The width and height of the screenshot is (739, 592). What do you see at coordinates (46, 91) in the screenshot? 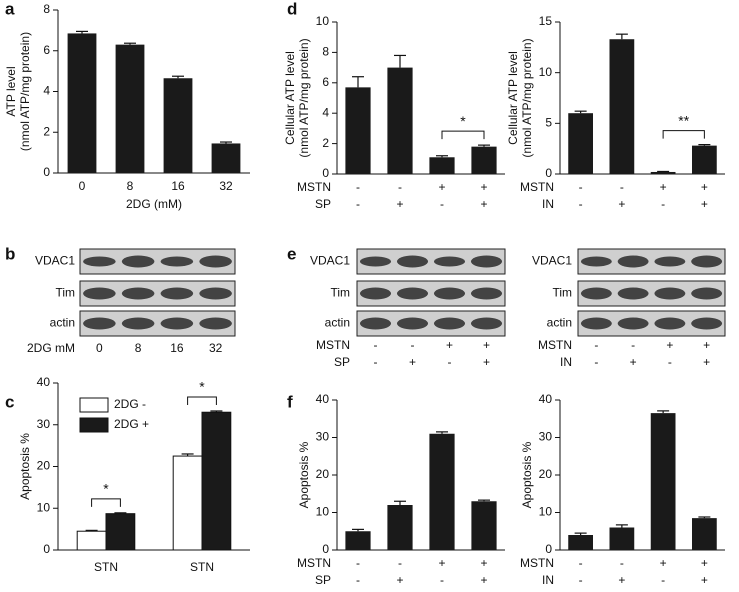
I see `y-tick-label: 4` at bounding box center [46, 91].